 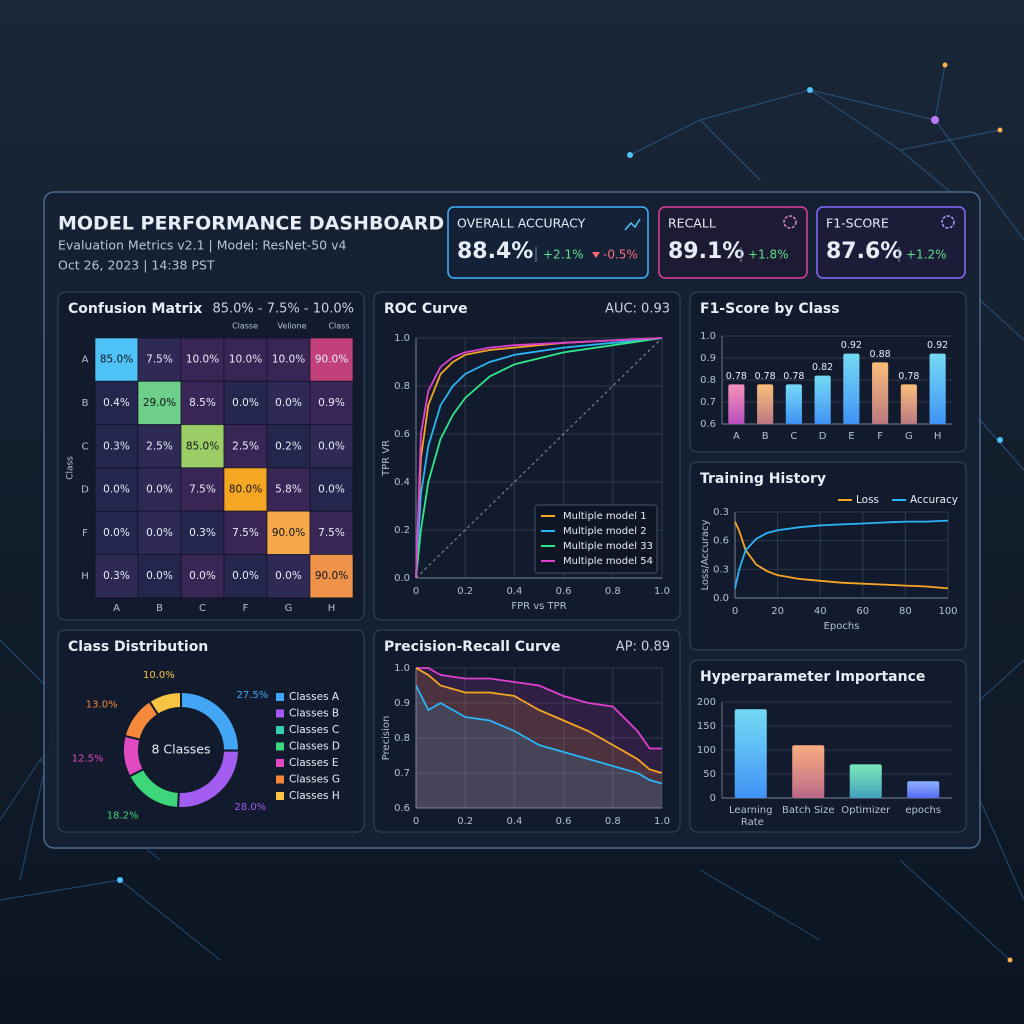 What do you see at coordinates (331, 403) in the screenshot?
I see `cell-label: 0.9%` at bounding box center [331, 403].